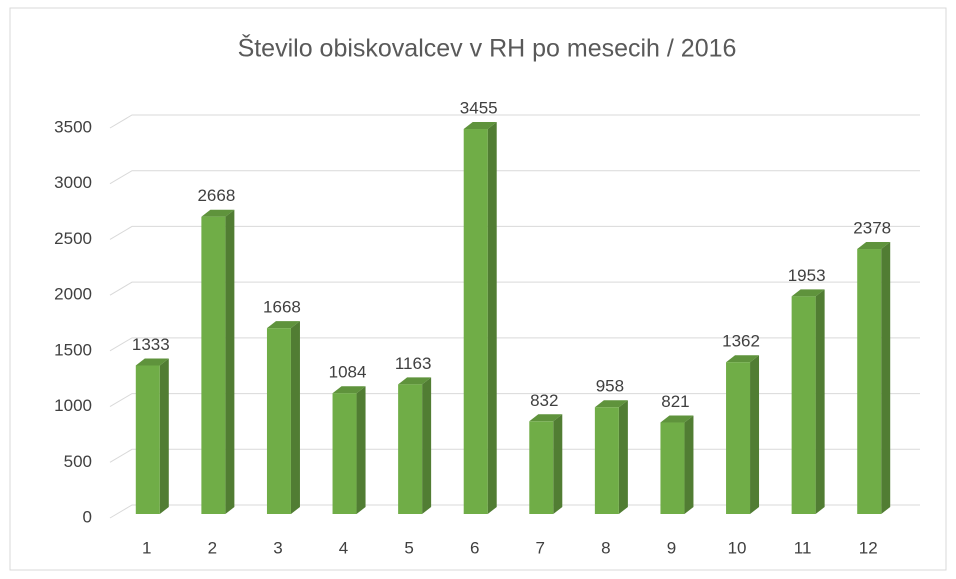  What do you see at coordinates (282, 307) in the screenshot?
I see `data-label: 1668` at bounding box center [282, 307].